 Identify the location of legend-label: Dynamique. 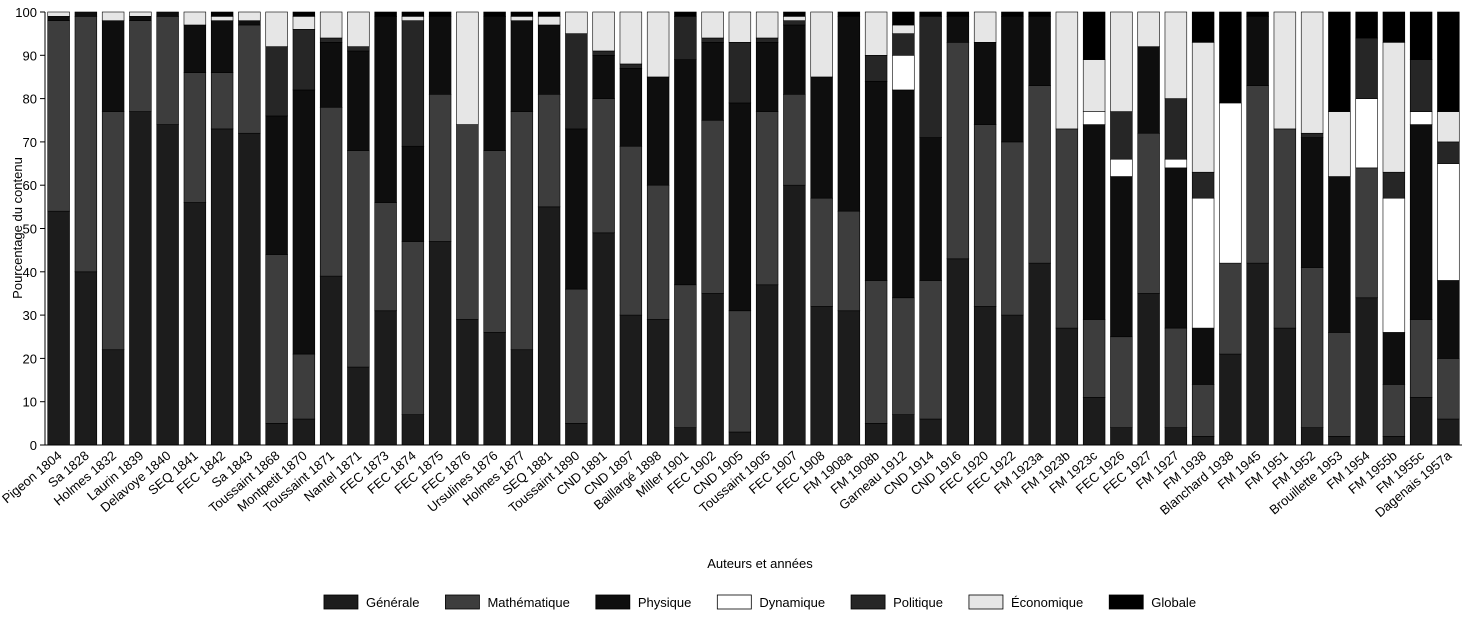
(792, 602).